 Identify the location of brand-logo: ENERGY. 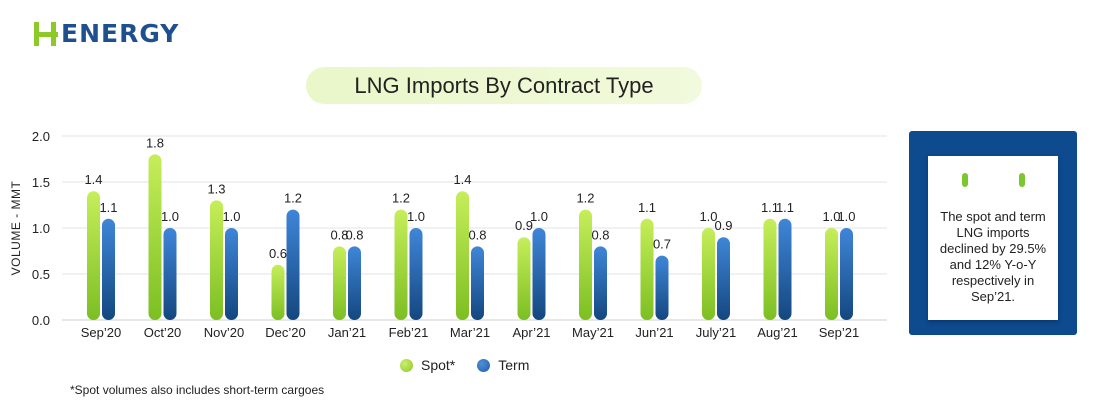
(106, 34).